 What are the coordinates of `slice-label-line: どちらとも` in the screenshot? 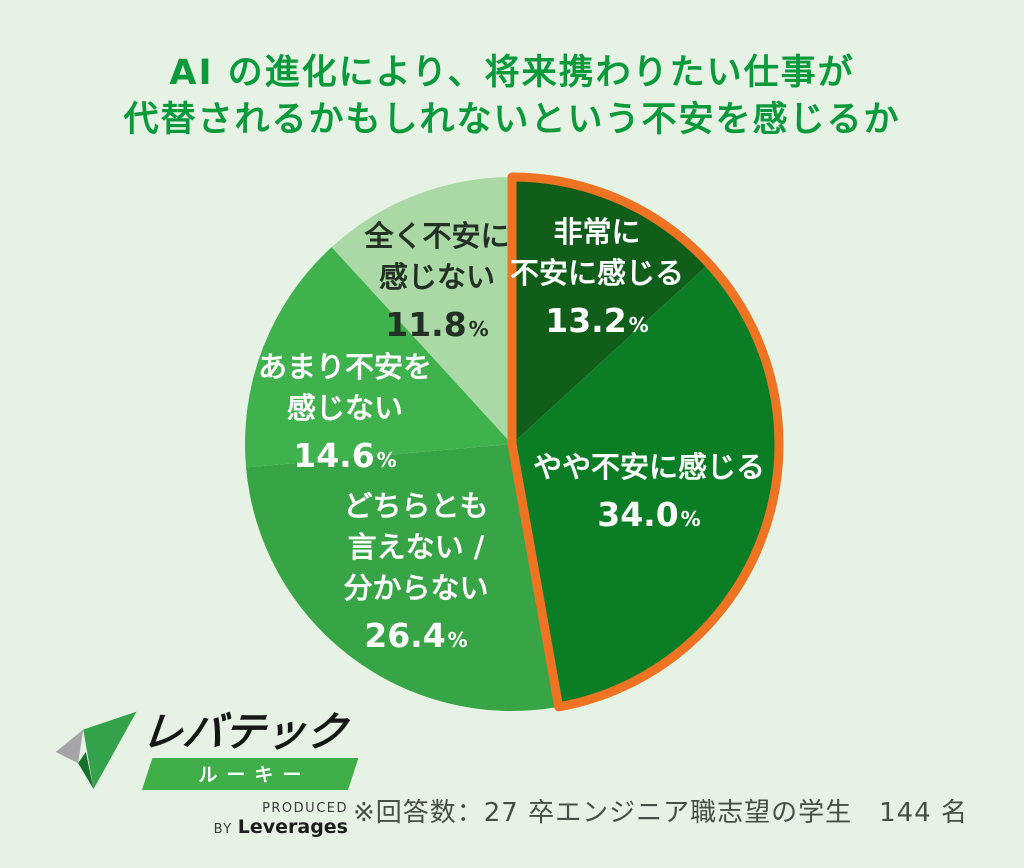 It's located at (416, 506).